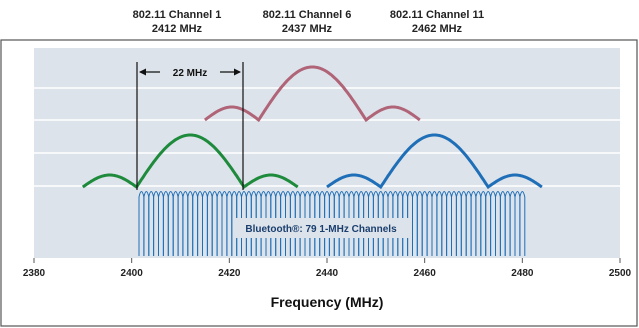 The image size is (639, 328). What do you see at coordinates (522, 223) in the screenshot?
I see `bluetooth-channel` at bounding box center [522, 223].